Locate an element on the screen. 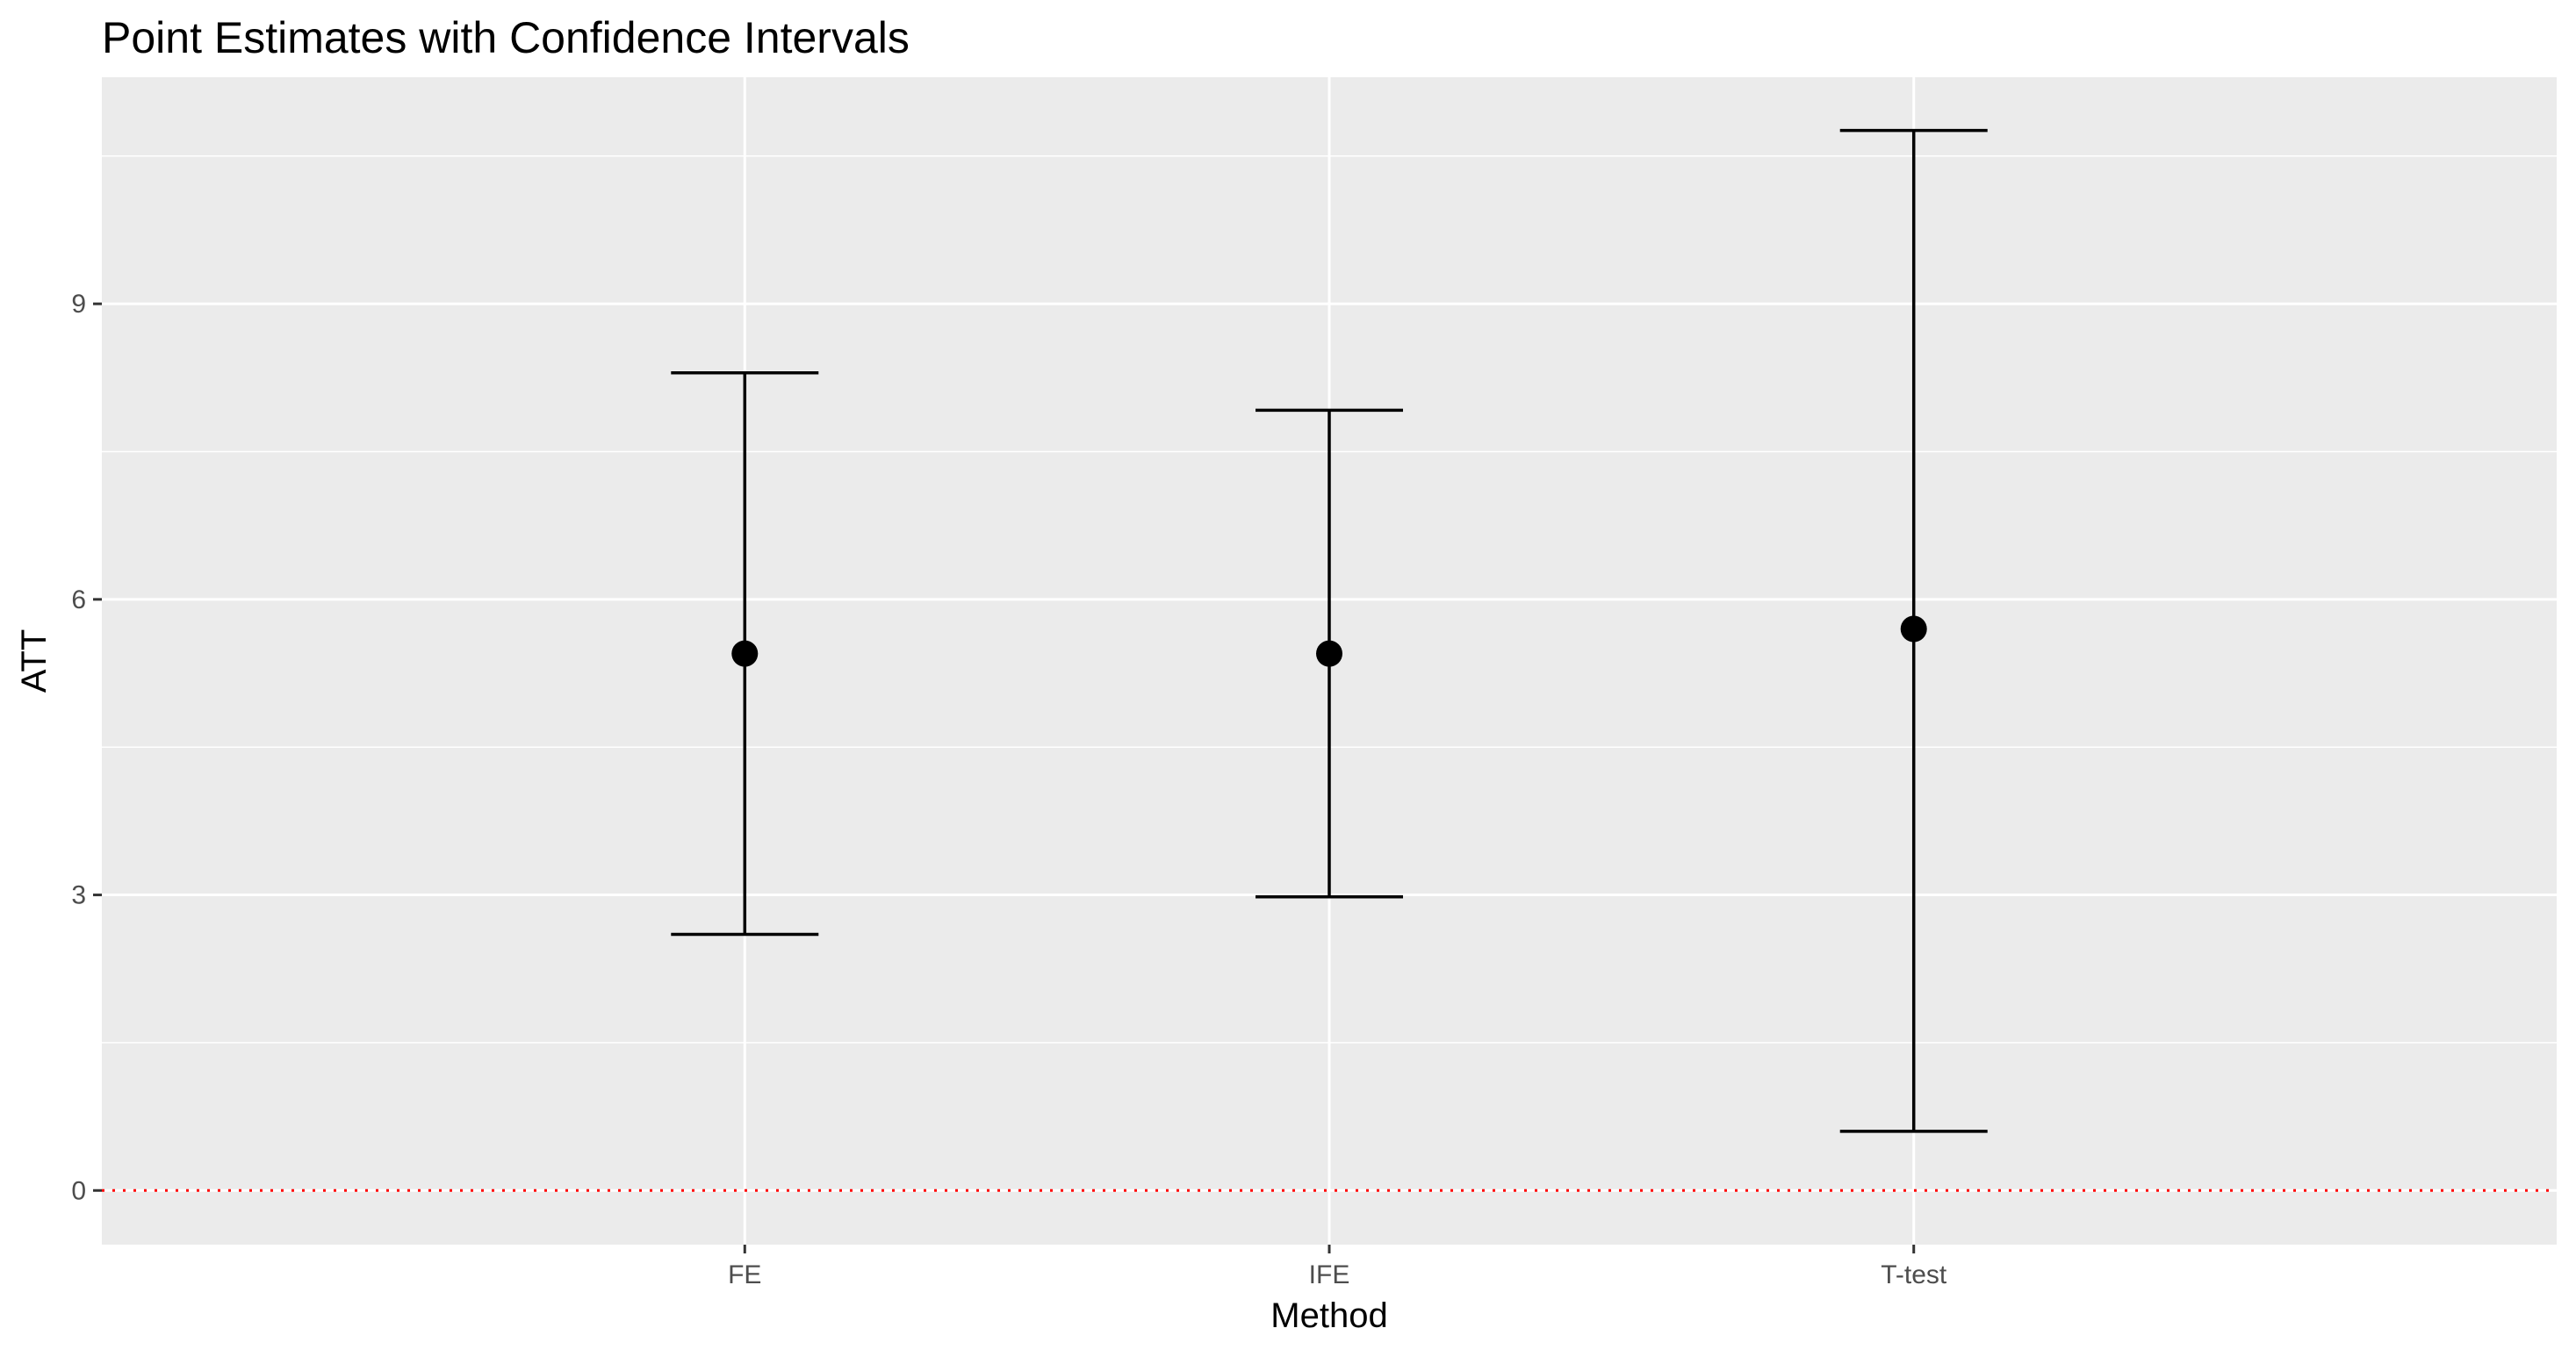 The image size is (2576, 1357). point-estimate-fe is located at coordinates (745, 653).